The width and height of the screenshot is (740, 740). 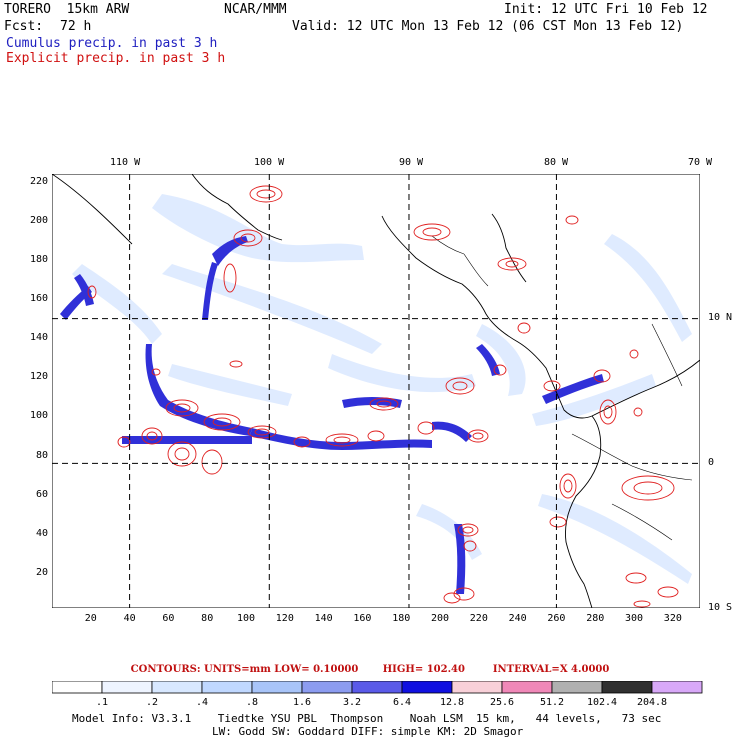 What do you see at coordinates (711, 462) in the screenshot?
I see `lat-label-0: 0` at bounding box center [711, 462].